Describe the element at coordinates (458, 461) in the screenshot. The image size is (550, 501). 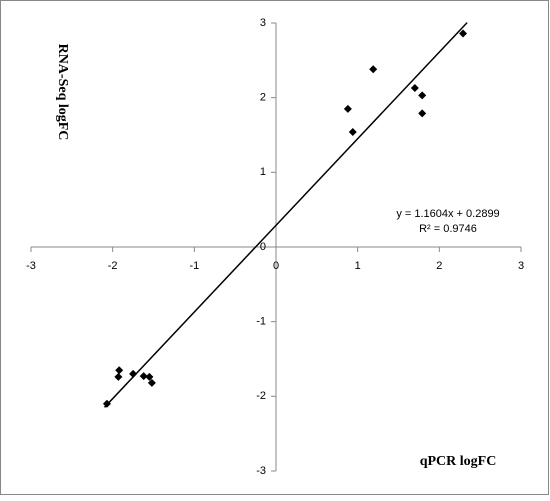
I see `x-axis-label: qPCR logFC` at that location.